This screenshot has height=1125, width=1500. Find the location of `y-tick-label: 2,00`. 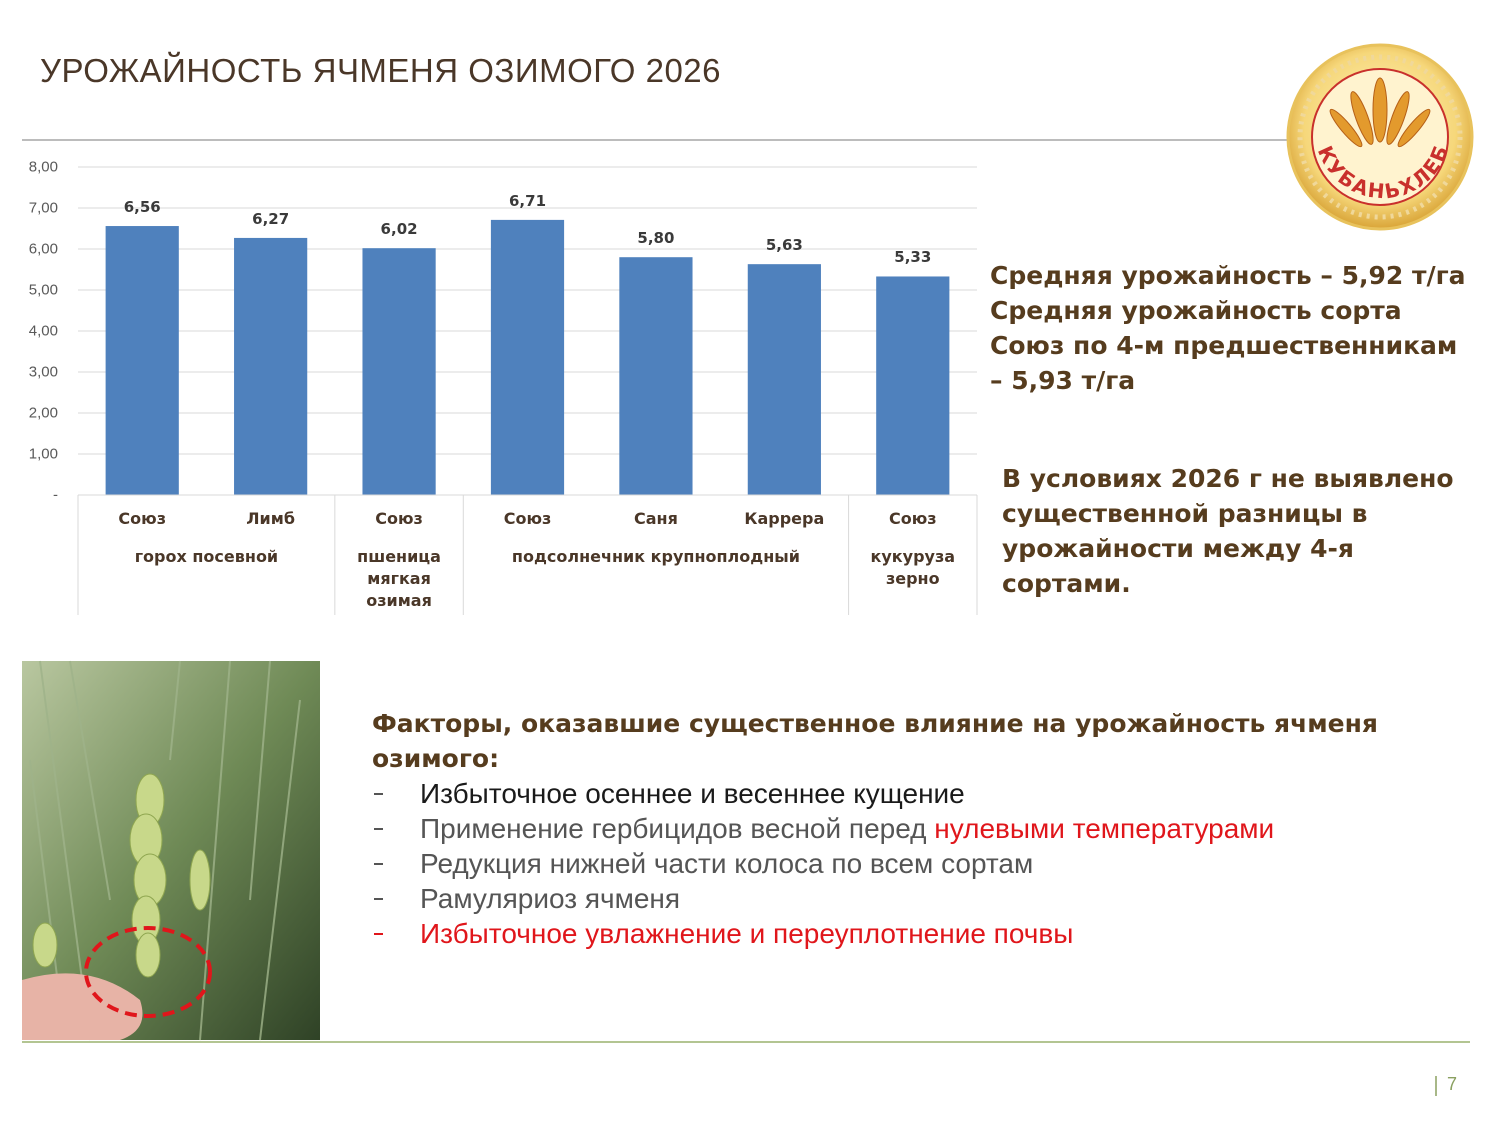

y-tick-label: 2,00 is located at coordinates (43, 413).